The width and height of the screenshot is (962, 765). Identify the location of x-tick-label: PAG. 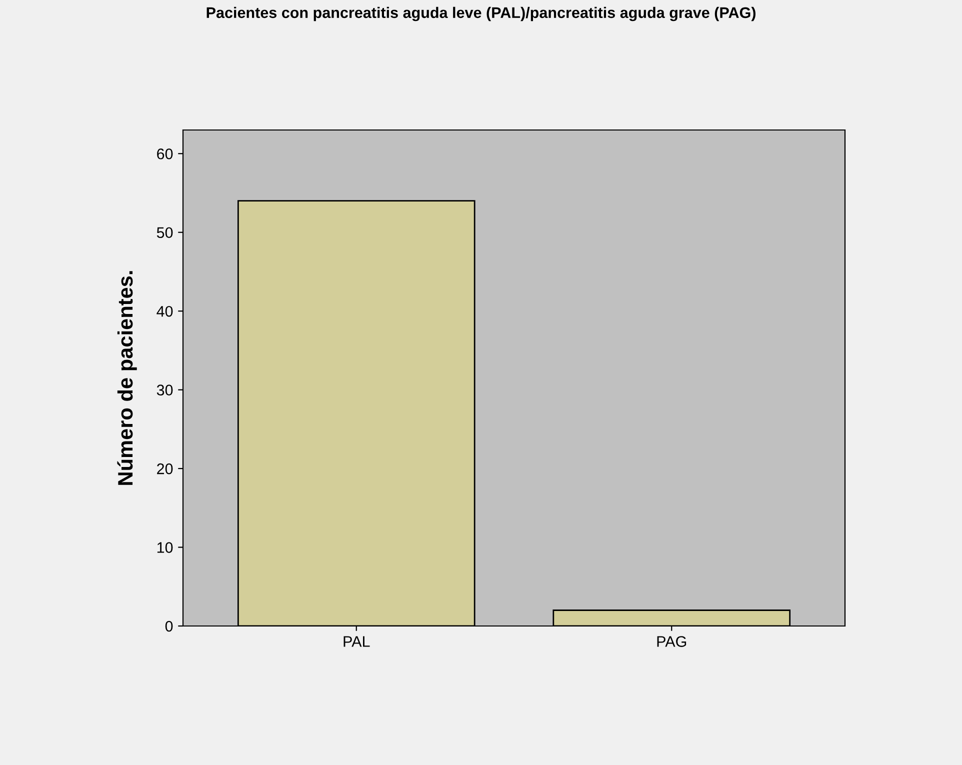
(671, 641).